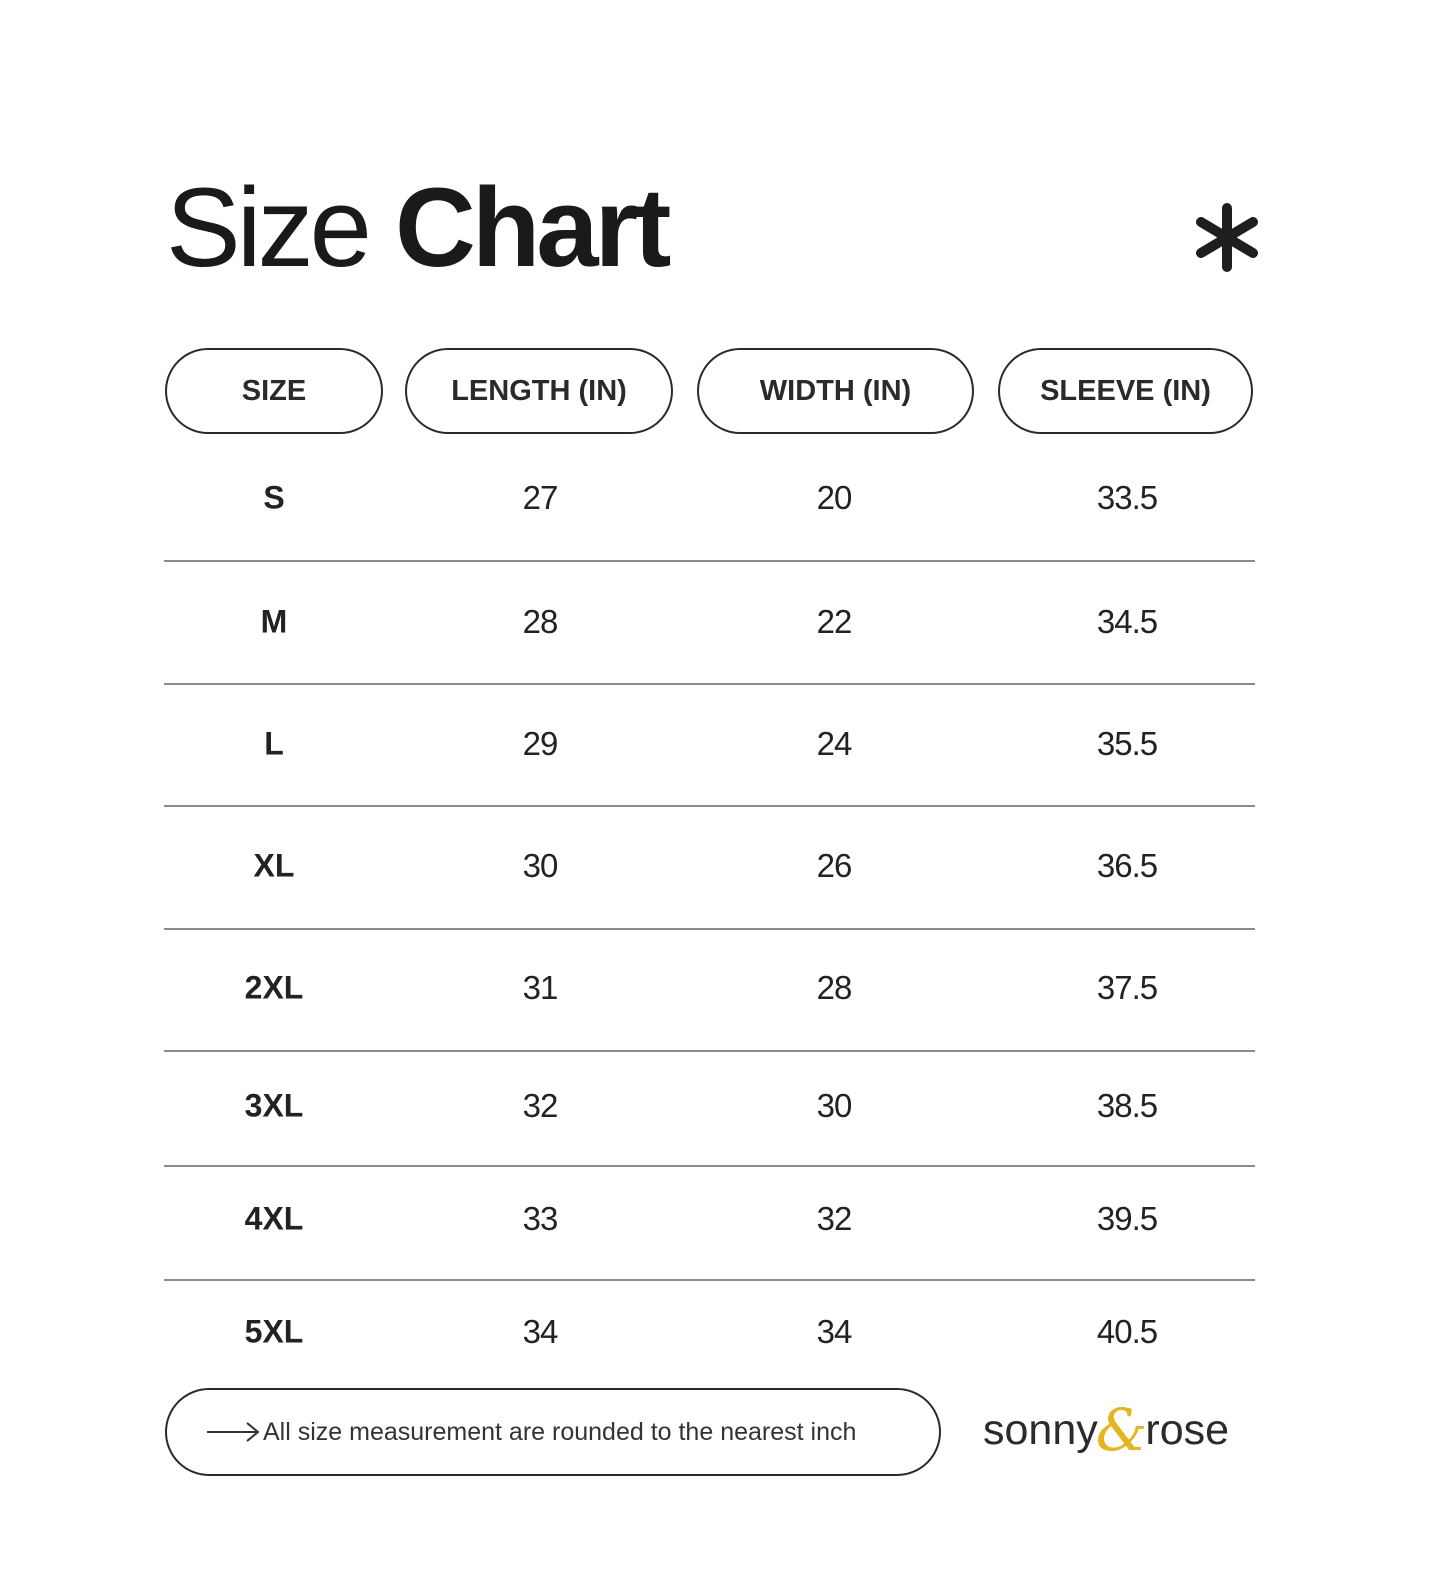 This screenshot has height=1590, width=1445. What do you see at coordinates (1127, 1331) in the screenshot?
I see `table-cell: 40.5` at bounding box center [1127, 1331].